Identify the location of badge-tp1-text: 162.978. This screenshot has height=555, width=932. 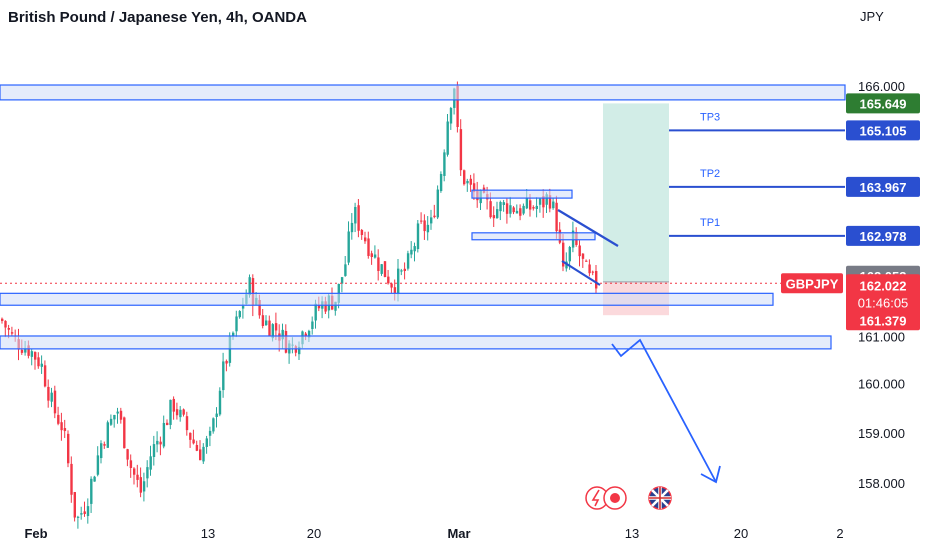
(883, 236).